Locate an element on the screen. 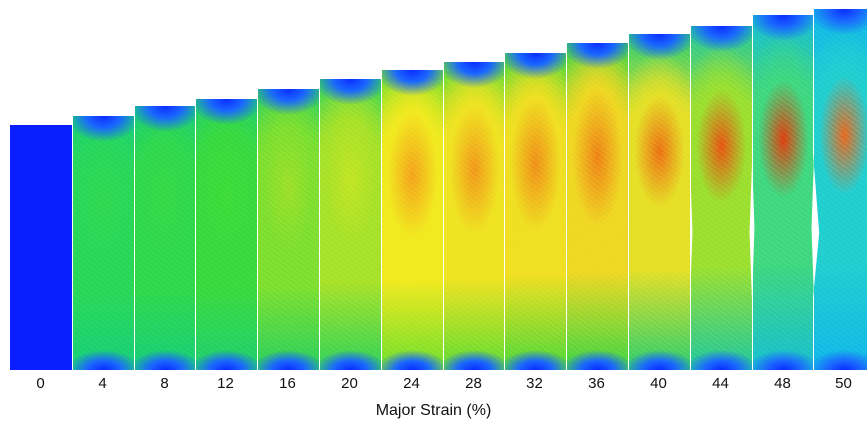 This screenshot has height=432, width=867. strain-tick-label: 0 is located at coordinates (40, 383).